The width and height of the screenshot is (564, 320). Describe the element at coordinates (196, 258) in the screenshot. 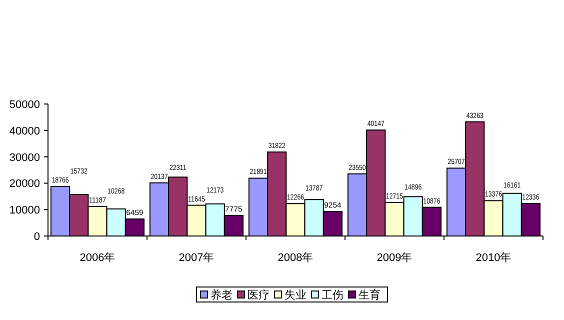

I see `x-tick-label: 2007年` at that location.